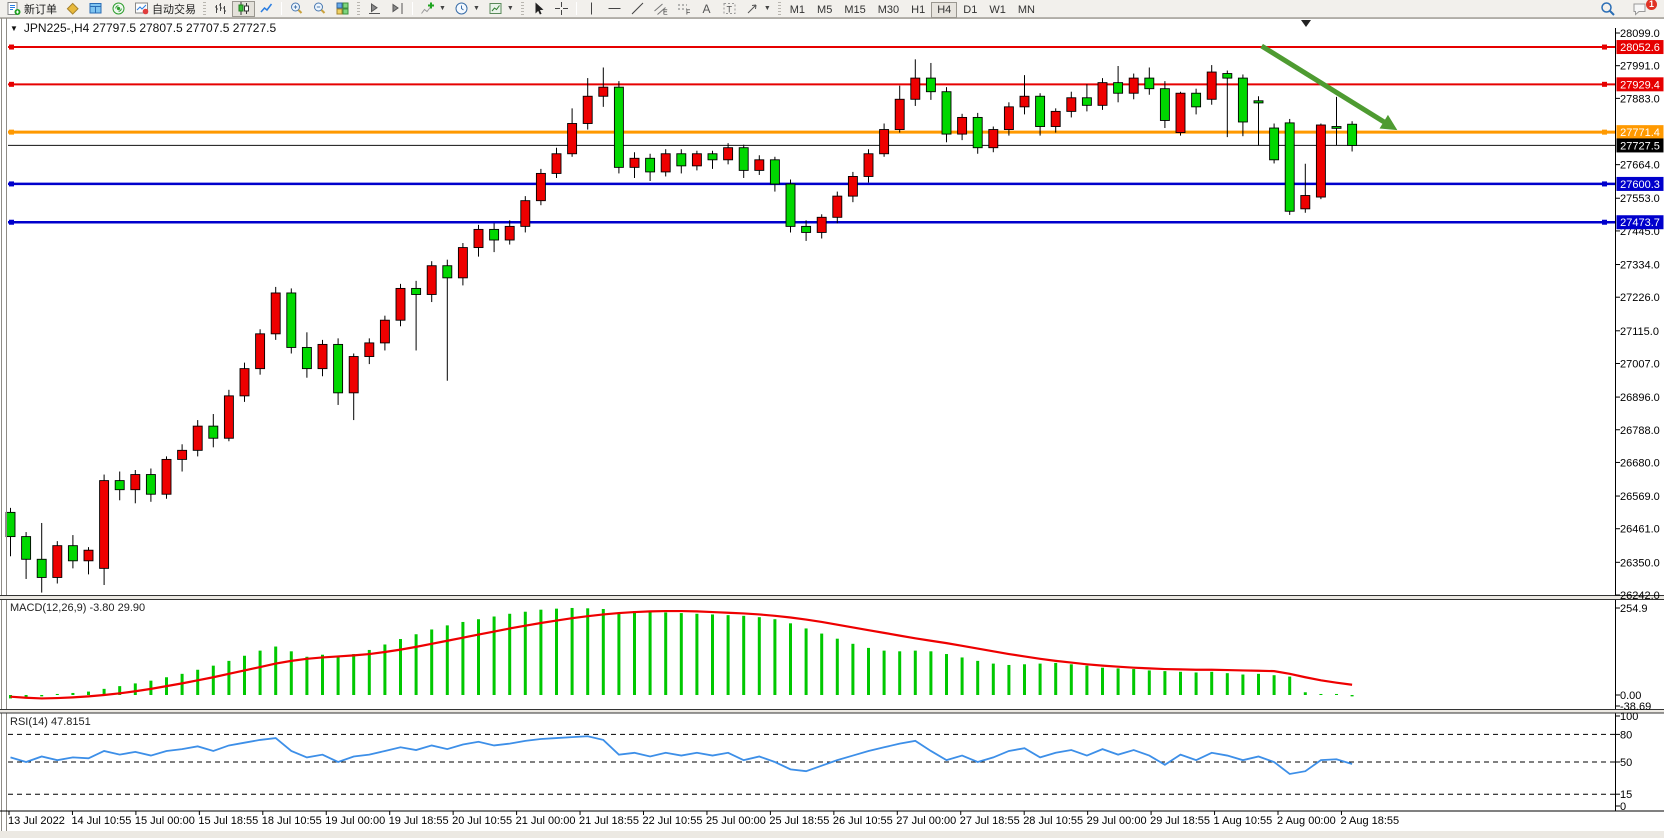  Describe the element at coordinates (591, 9) in the screenshot. I see `vertical-line-button` at that location.